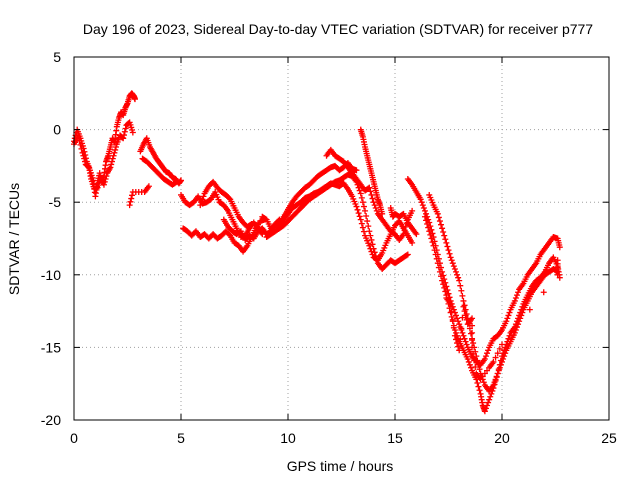 Image resolution: width=640 pixels, height=480 pixels. What do you see at coordinates (55, 202) in the screenshot?
I see `y-tick-label: -5` at bounding box center [55, 202].